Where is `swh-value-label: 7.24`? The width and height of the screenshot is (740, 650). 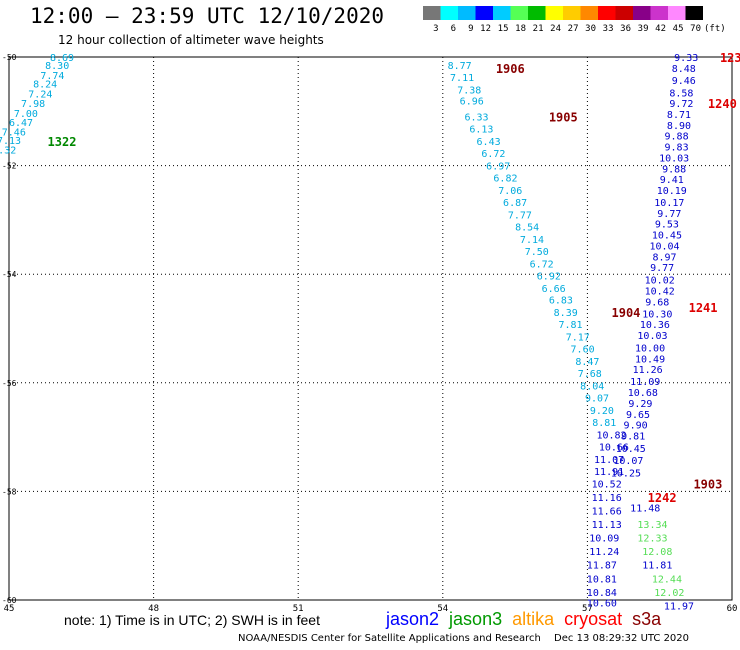
swh-value-label: 7.24 is located at coordinates (40, 94).